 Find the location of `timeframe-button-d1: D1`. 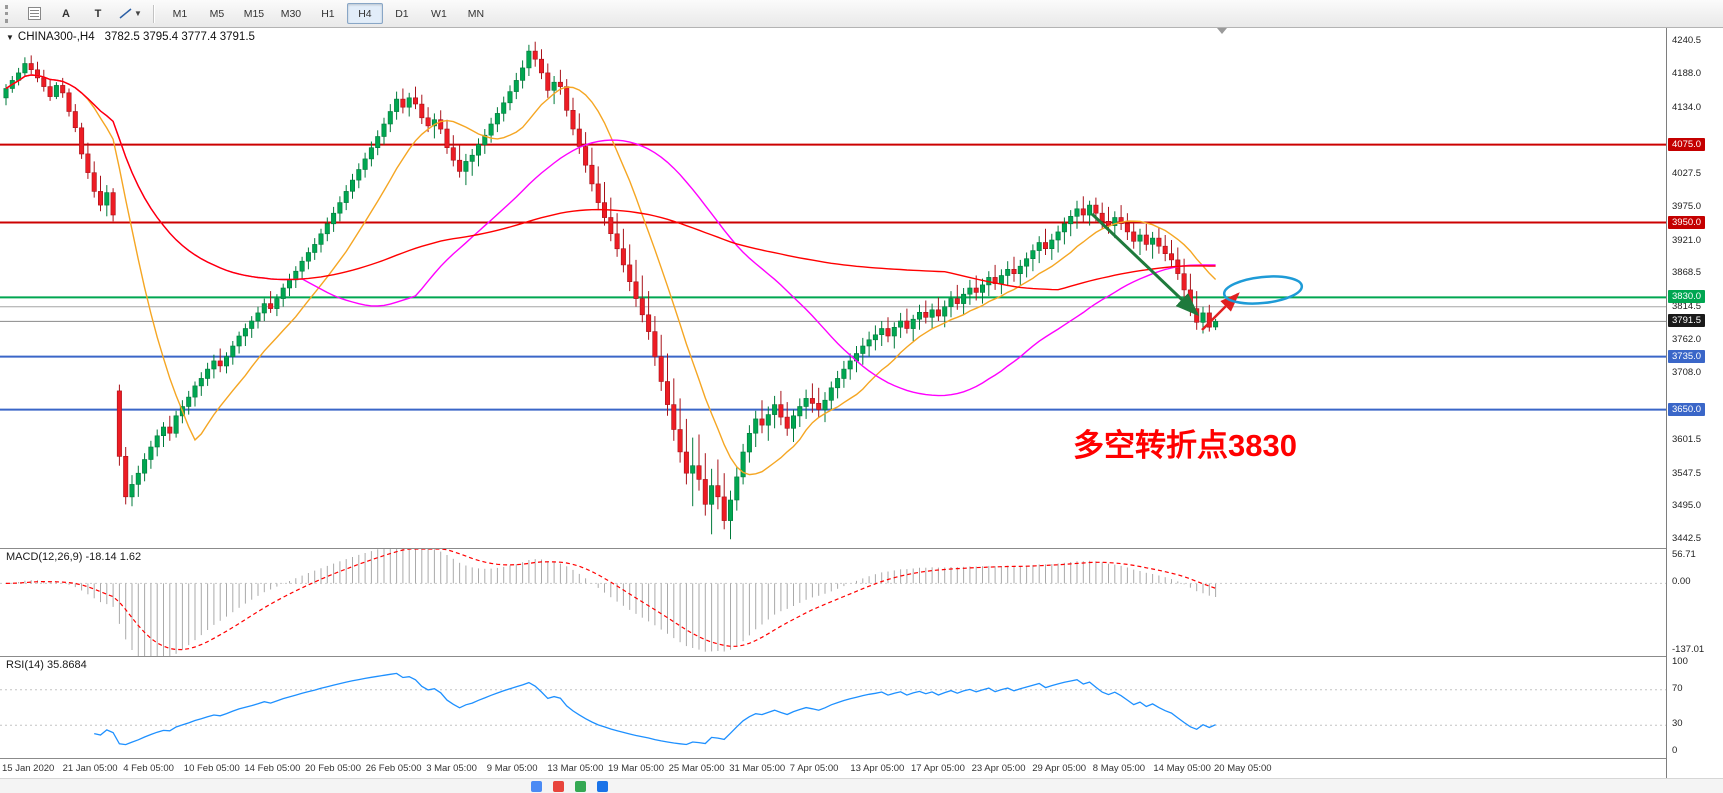

timeframe-button-d1: D1 is located at coordinates (402, 13).